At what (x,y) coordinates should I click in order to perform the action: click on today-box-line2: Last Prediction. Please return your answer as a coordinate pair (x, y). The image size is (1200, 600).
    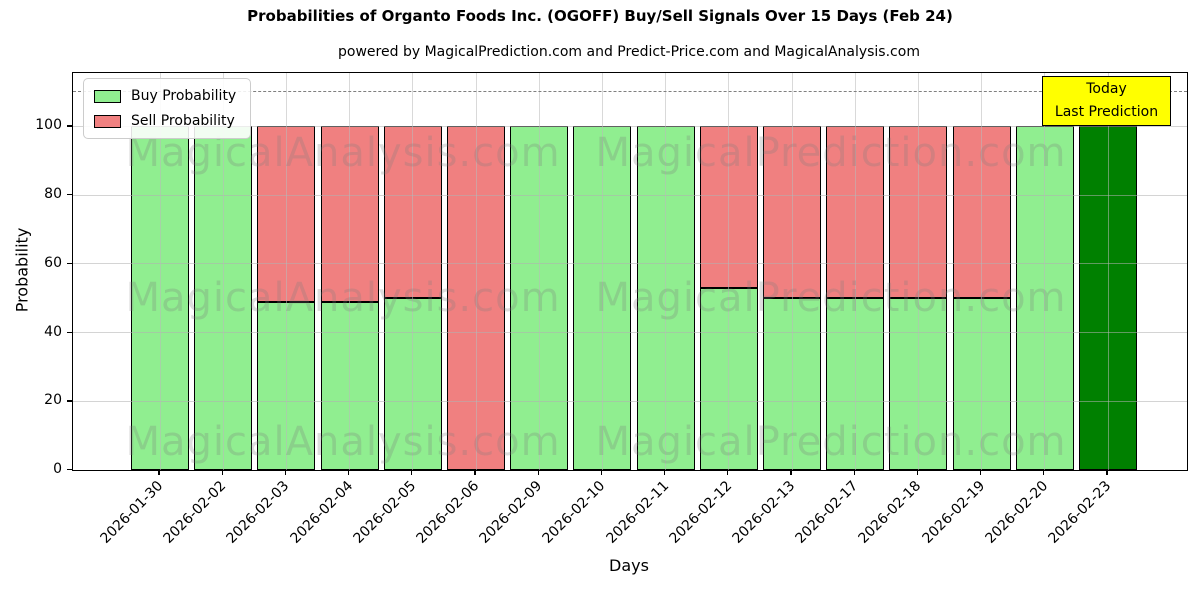
    Looking at the image, I should click on (1106, 112).